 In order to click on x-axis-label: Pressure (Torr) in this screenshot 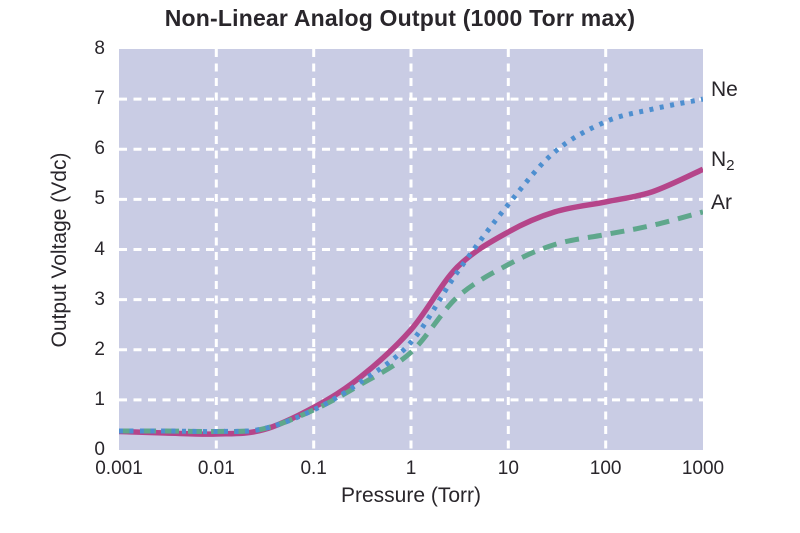, I will do `click(411, 495)`.